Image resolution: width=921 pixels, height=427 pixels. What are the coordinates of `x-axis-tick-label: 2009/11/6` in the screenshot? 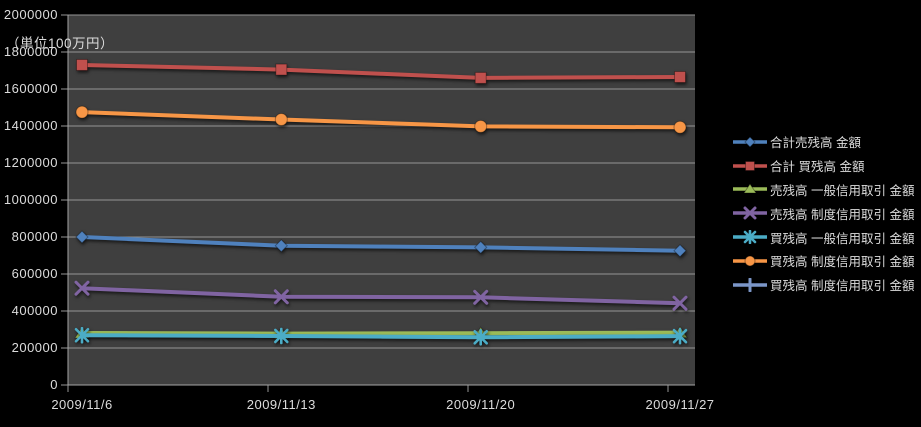 It's located at (82, 404).